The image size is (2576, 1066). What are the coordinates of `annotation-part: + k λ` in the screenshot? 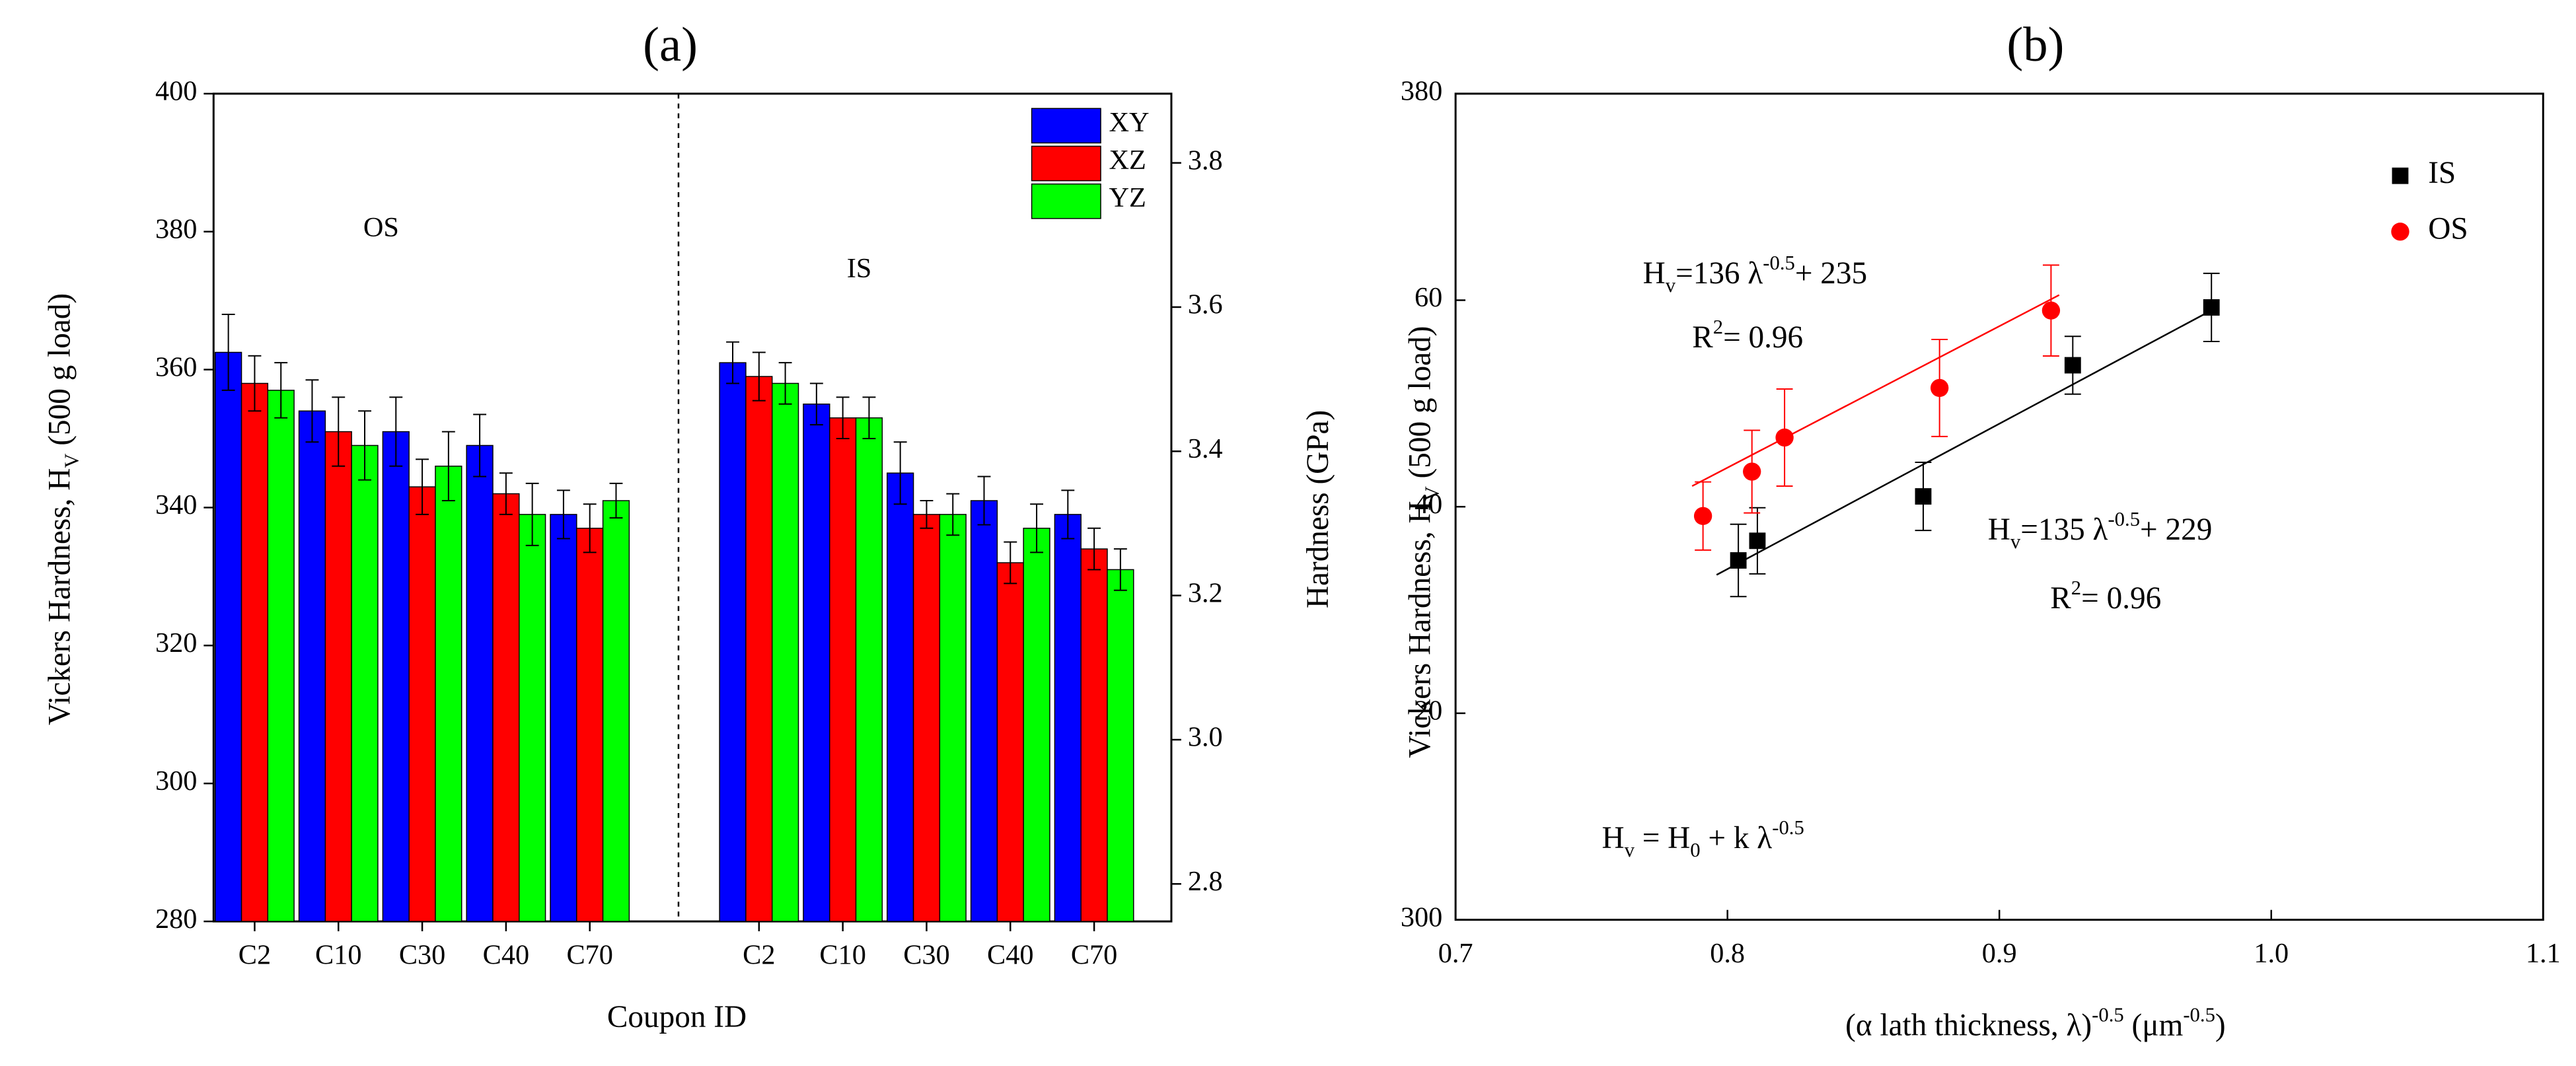 It's located at (1737, 838).